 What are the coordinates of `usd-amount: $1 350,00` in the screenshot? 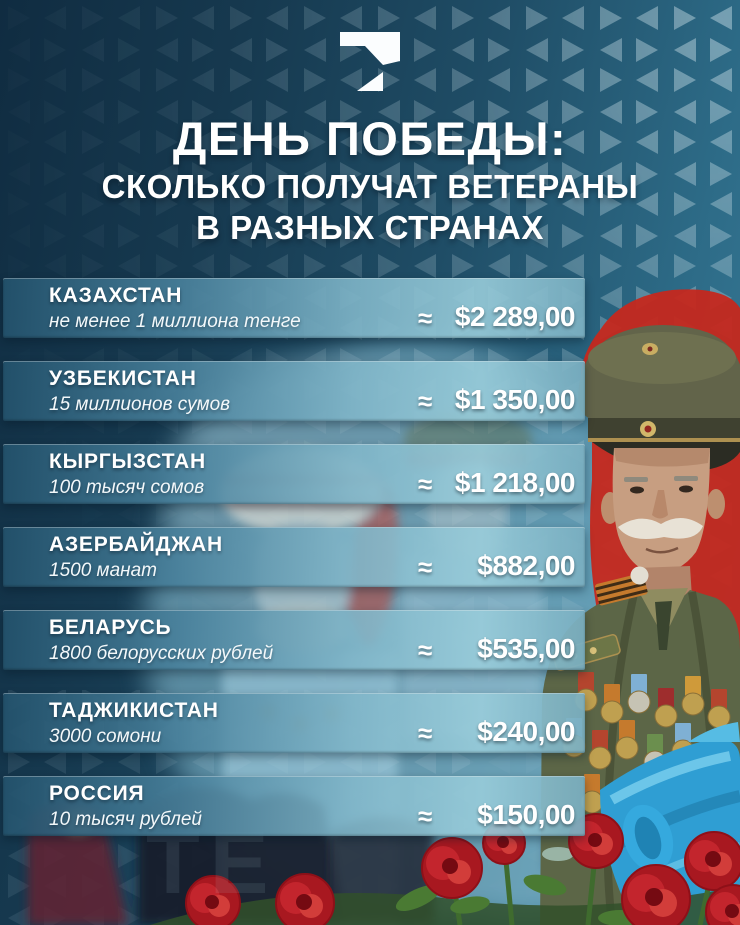 It's located at (515, 399).